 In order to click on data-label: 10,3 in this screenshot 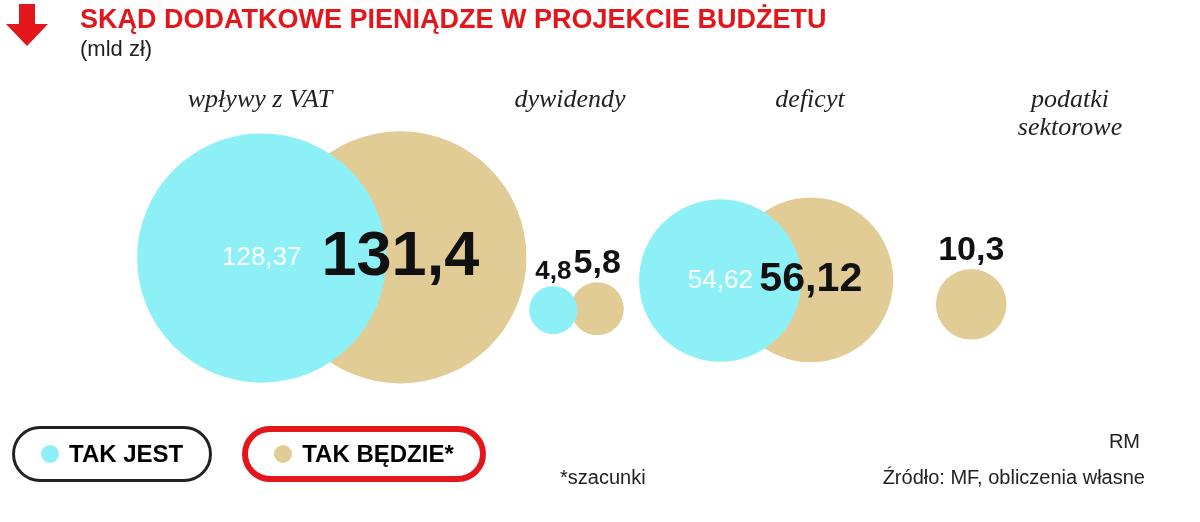, I will do `click(971, 247)`.